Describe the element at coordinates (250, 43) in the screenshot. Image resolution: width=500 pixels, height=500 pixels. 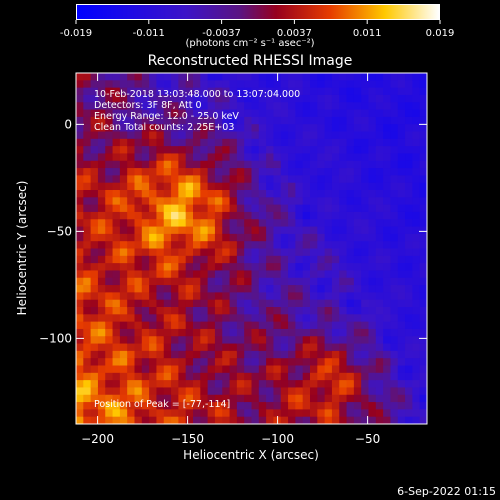
I see `colorbar-unit-label: (photons cm⁻² s⁻¹ asec⁻²)` at that location.